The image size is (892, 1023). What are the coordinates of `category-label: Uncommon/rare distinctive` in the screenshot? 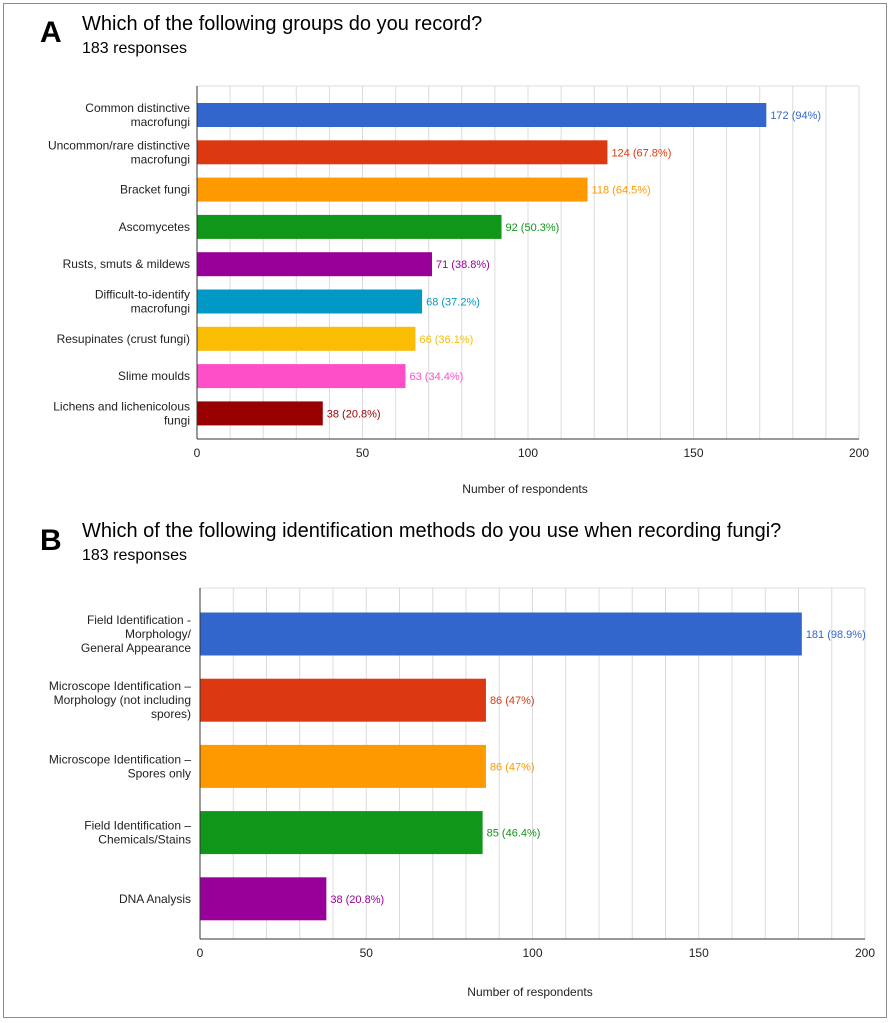 It's located at (119, 145).